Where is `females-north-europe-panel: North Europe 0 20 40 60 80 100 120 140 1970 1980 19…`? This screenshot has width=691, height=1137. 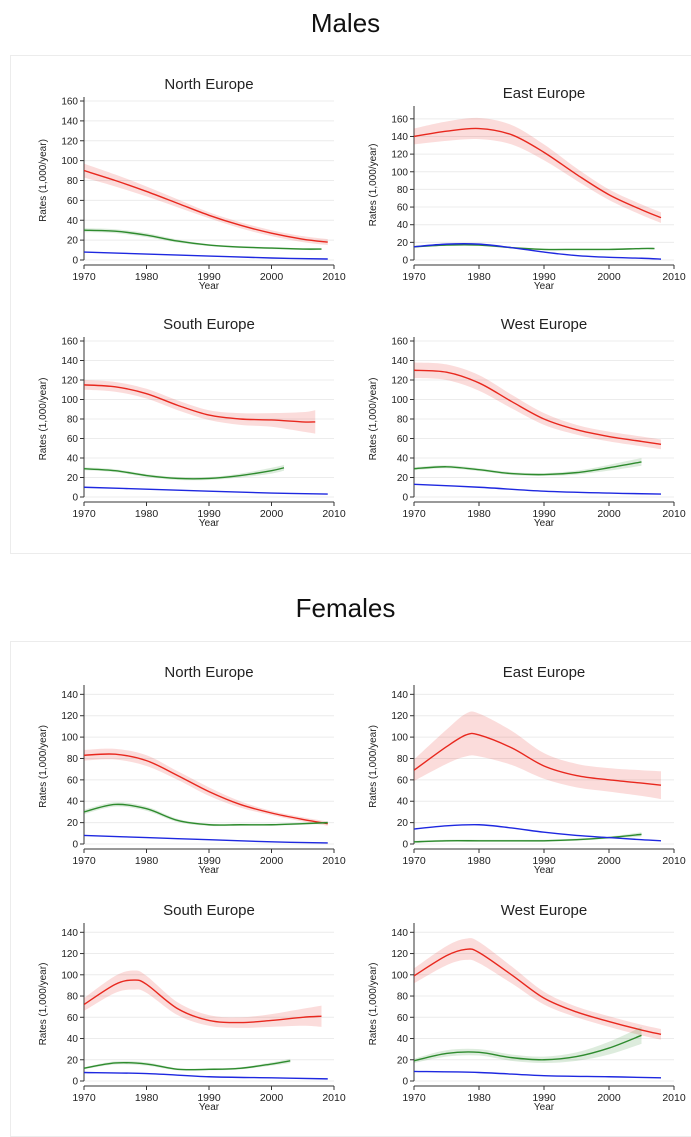 females-north-europe-panel: North Europe 0 20 40 60 80 100 120 140 1970 1980 19… is located at coordinates (192, 770).